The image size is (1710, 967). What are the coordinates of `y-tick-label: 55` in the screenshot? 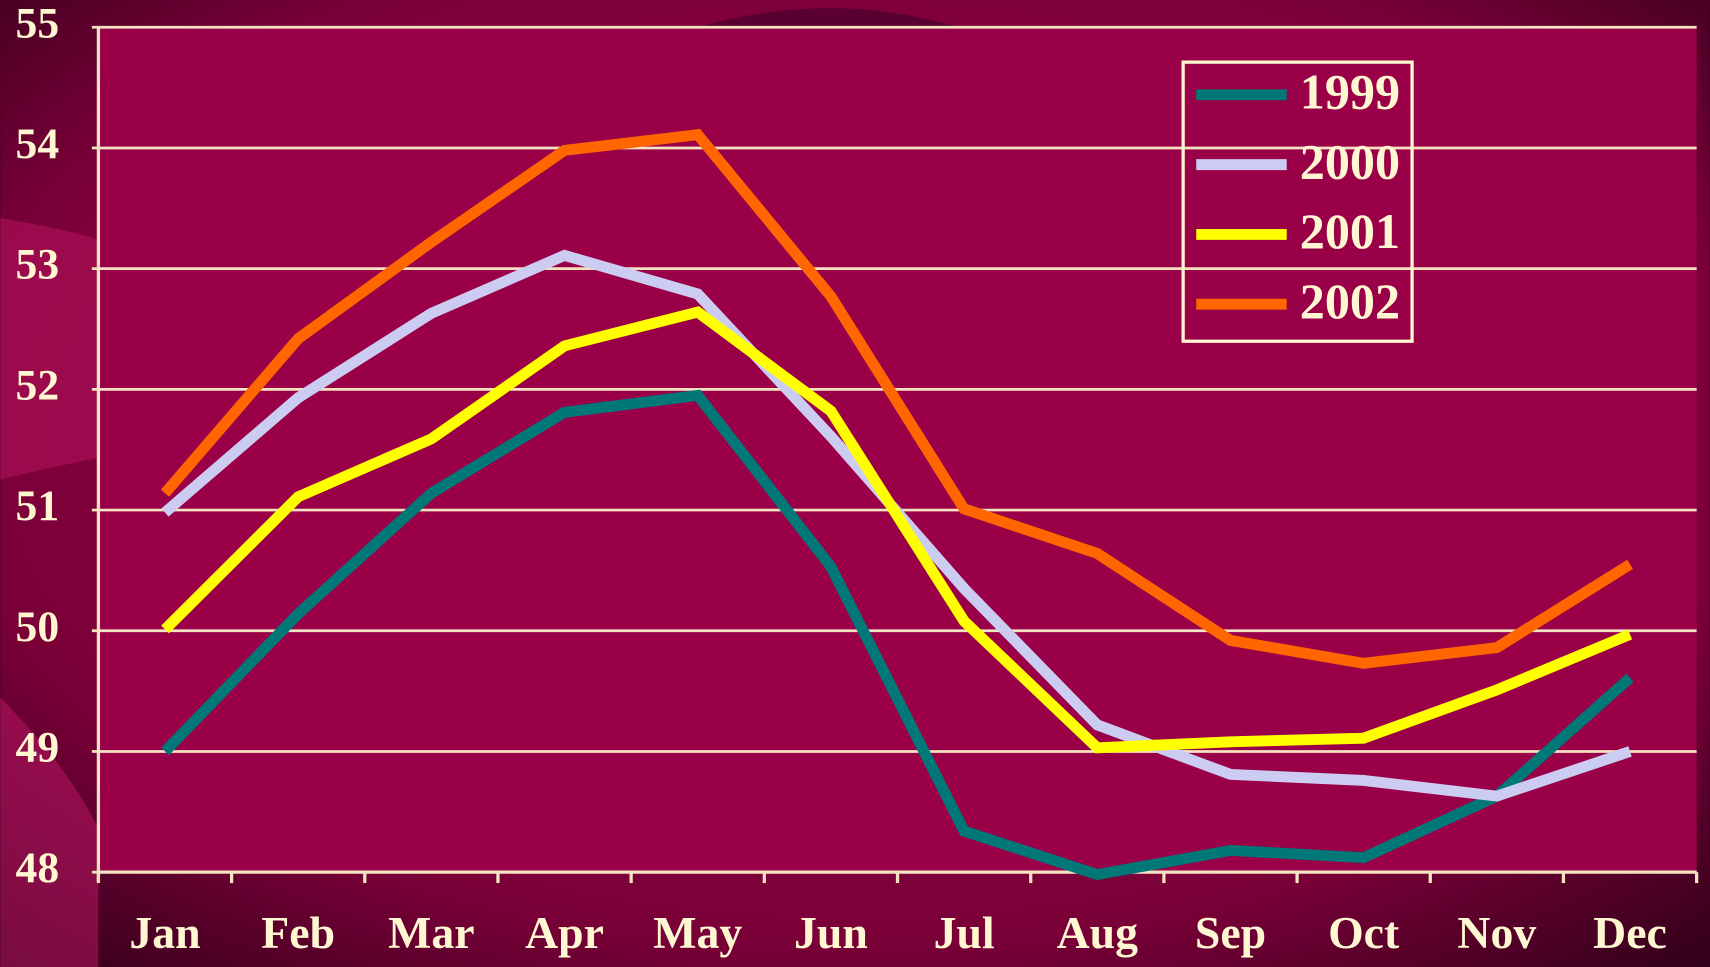 It's located at (38, 23).